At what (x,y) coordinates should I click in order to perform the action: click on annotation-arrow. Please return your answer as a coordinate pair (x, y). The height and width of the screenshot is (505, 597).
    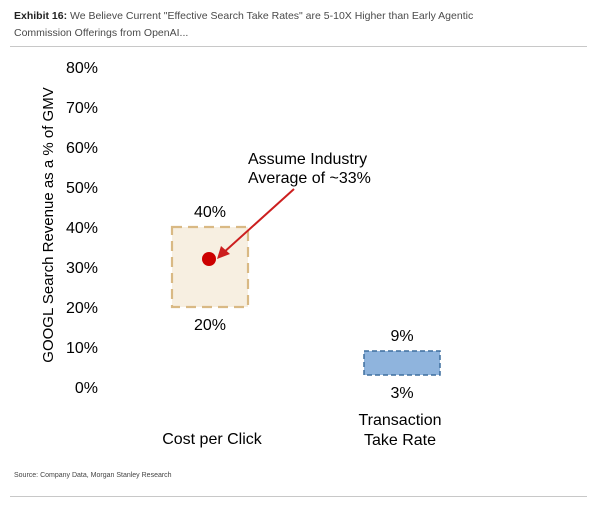
    Looking at the image, I should click on (258, 221).